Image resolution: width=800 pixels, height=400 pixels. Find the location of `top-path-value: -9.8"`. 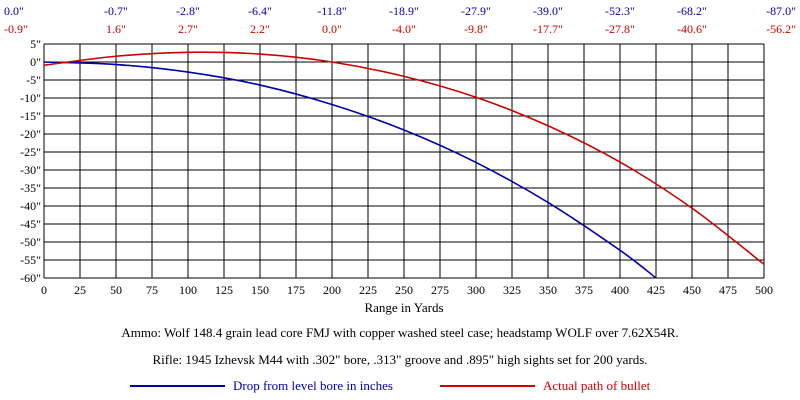

top-path-value: -9.8" is located at coordinates (476, 29).